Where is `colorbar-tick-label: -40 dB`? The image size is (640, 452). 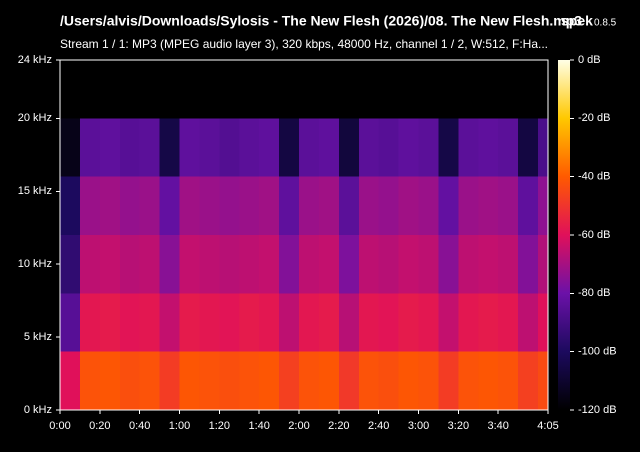
colorbar-tick-label: -40 dB is located at coordinates (594, 177).